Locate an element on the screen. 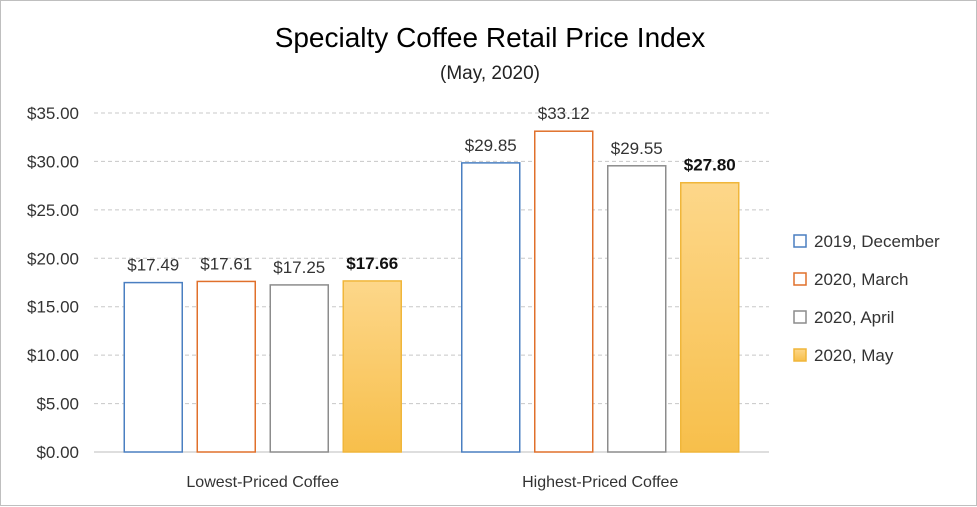 This screenshot has height=507, width=977. chart-title: Specialty Coffee Retail Price Index is located at coordinates (490, 37).